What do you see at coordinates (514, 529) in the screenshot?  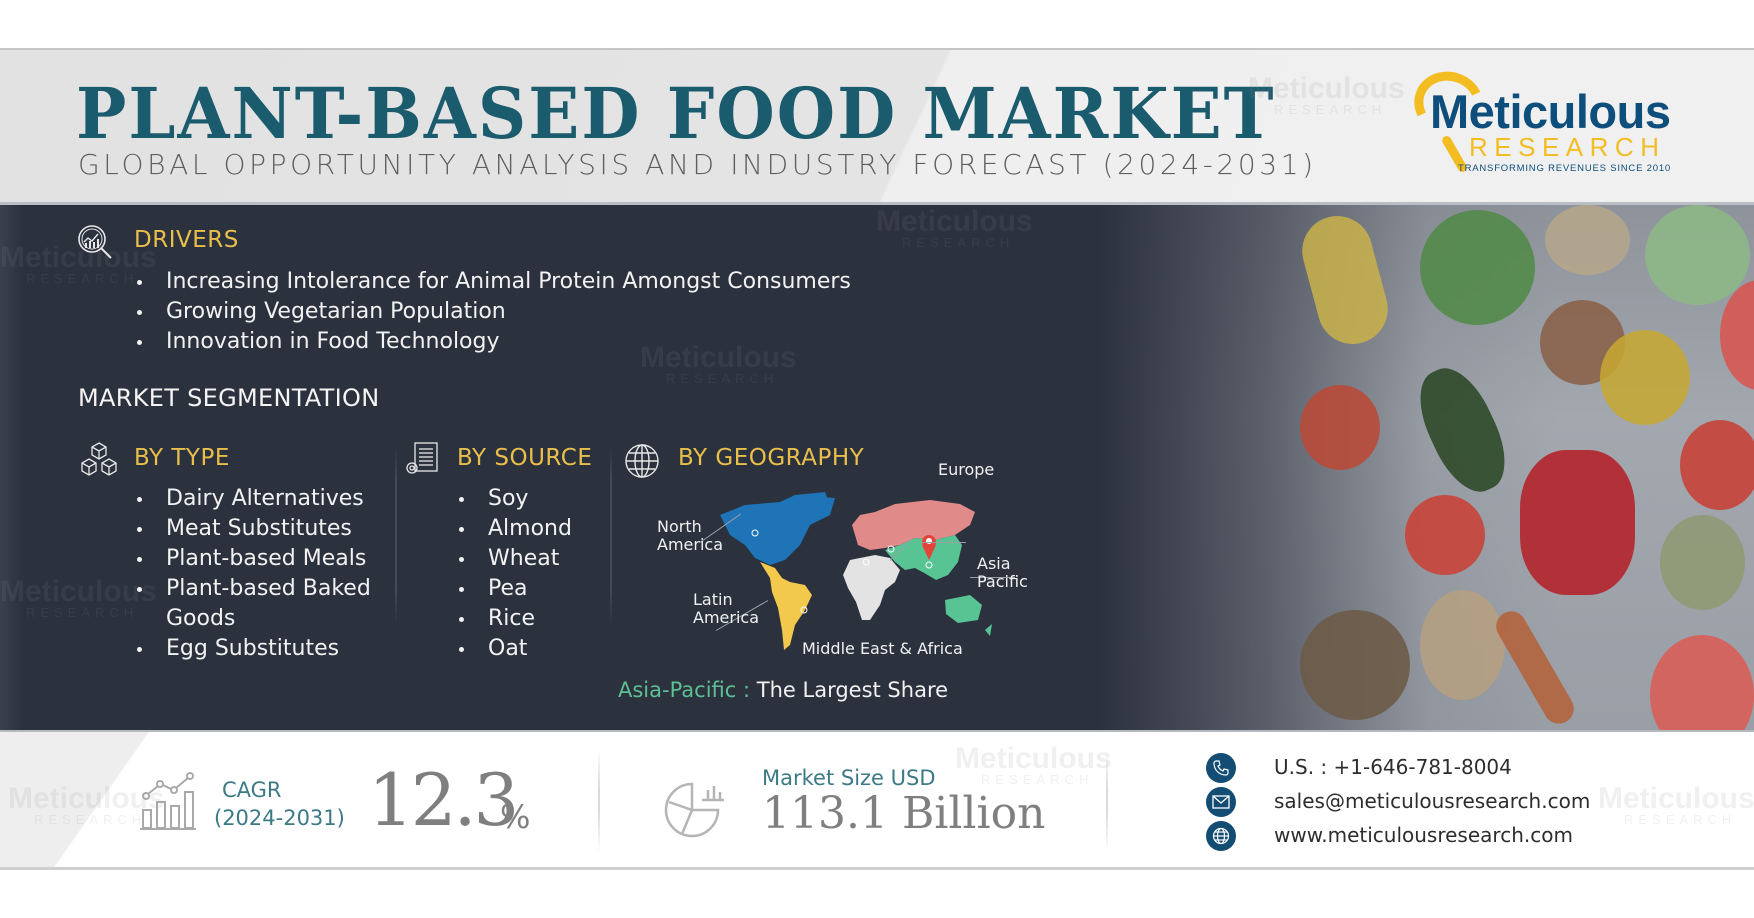 I see `source-item: Almond` at bounding box center [514, 529].